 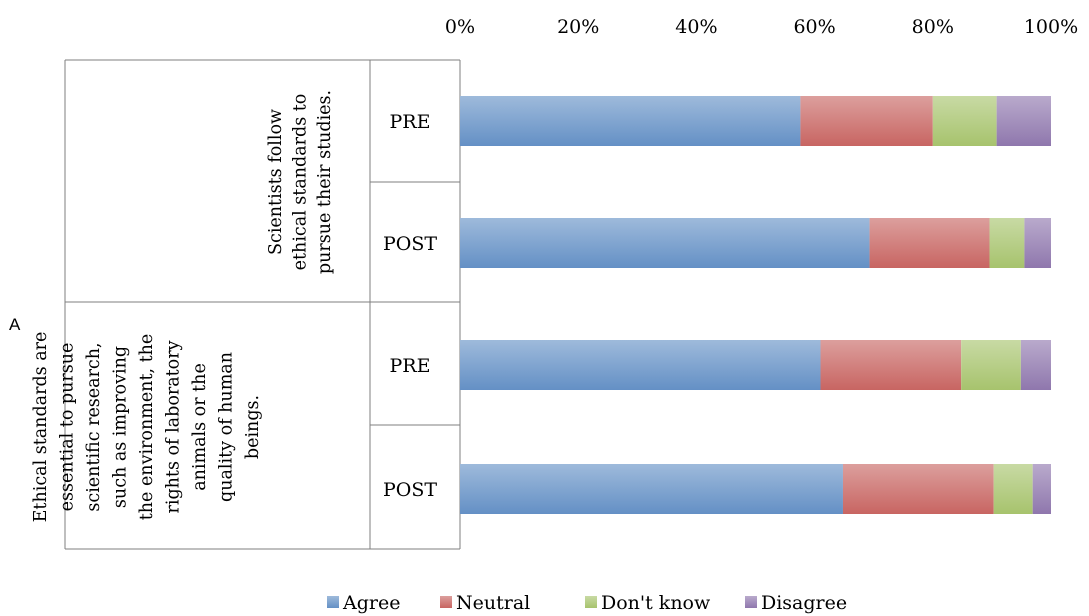 I want to click on group-label-line: such as improving, so click(x=121, y=427).